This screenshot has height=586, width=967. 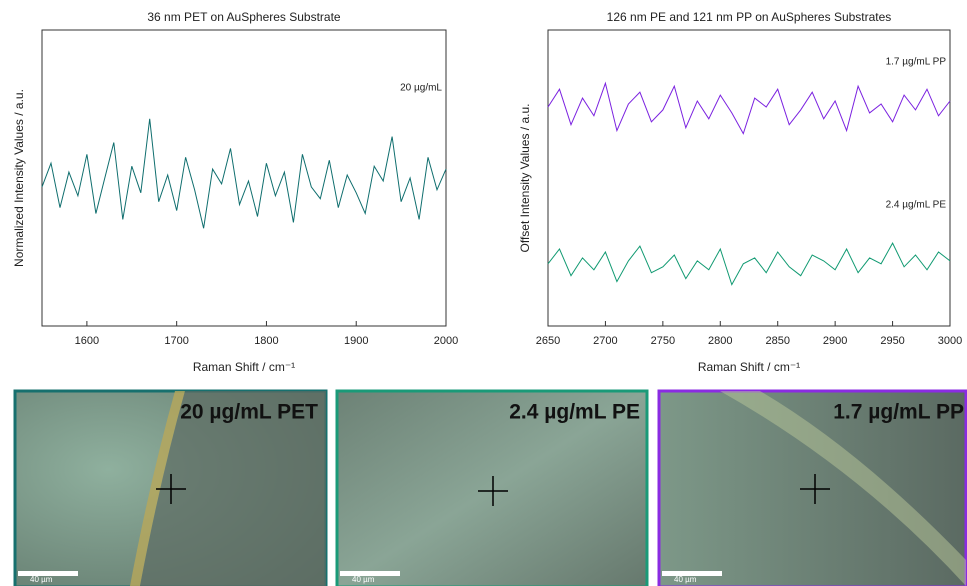 What do you see at coordinates (266, 341) in the screenshot?
I see `x-tick-label: 1800` at bounding box center [266, 341].